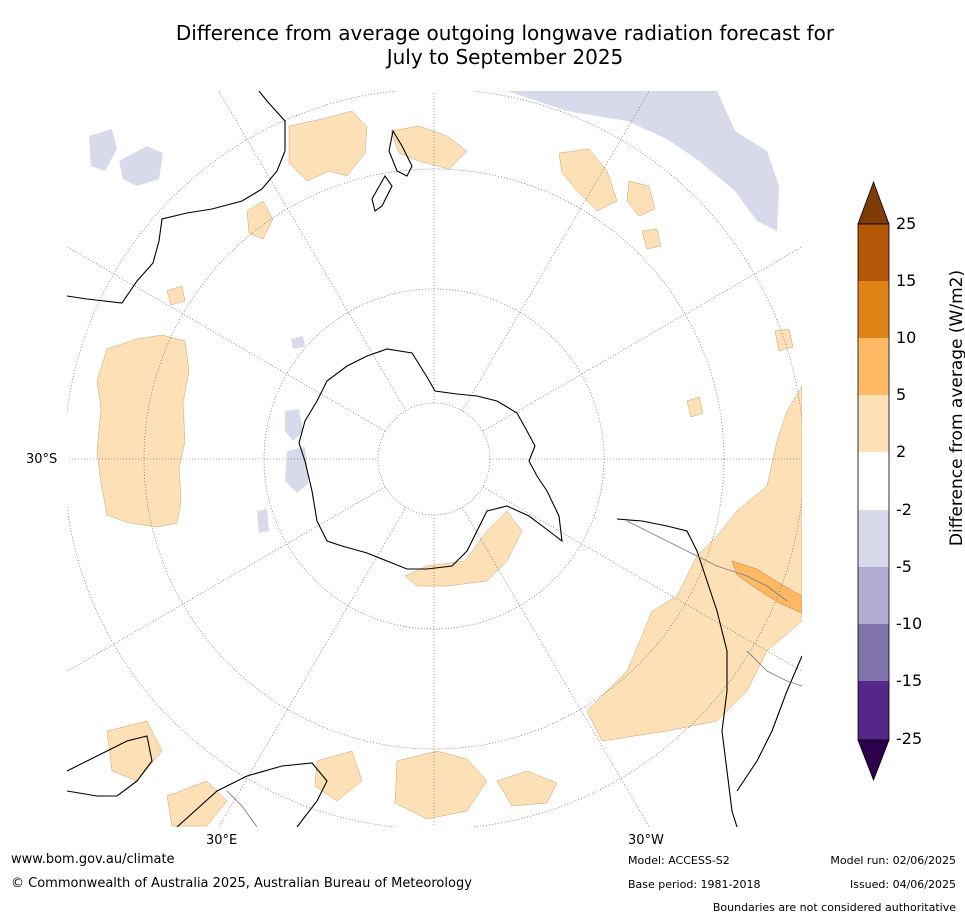 The height and width of the screenshot is (919, 965). Describe the element at coordinates (707, 561) in the screenshot. I see `andes-boundary` at that location.